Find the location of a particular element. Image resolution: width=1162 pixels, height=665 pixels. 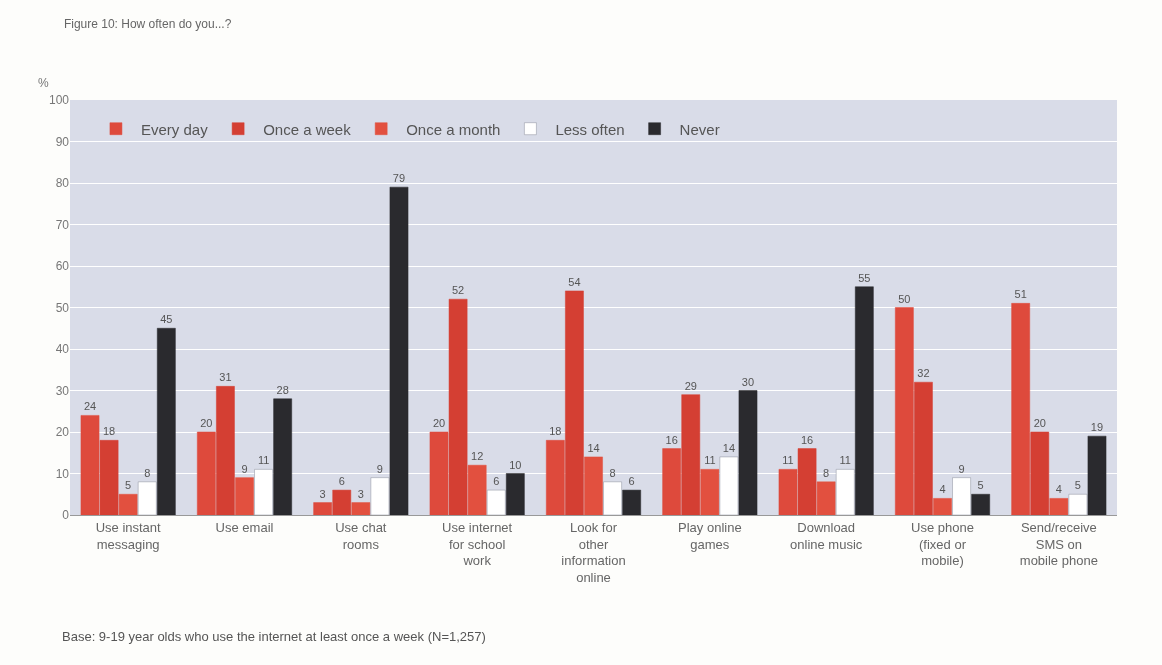

data-label: 10 is located at coordinates (515, 464).